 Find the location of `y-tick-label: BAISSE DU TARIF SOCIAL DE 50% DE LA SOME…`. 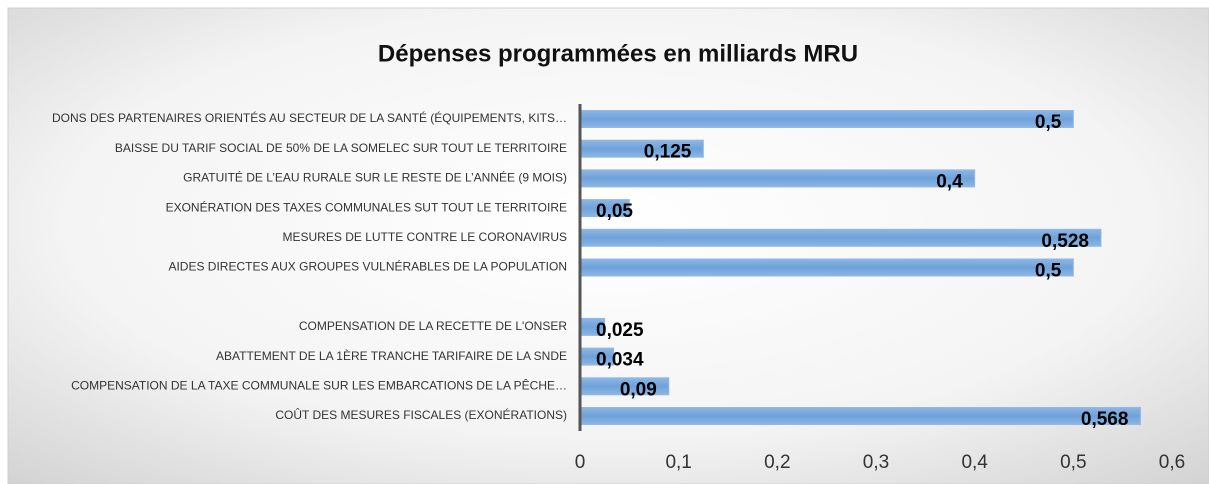

y-tick-label: BAISSE DU TARIF SOCIAL DE 50% DE LA SOME… is located at coordinates (341, 148).